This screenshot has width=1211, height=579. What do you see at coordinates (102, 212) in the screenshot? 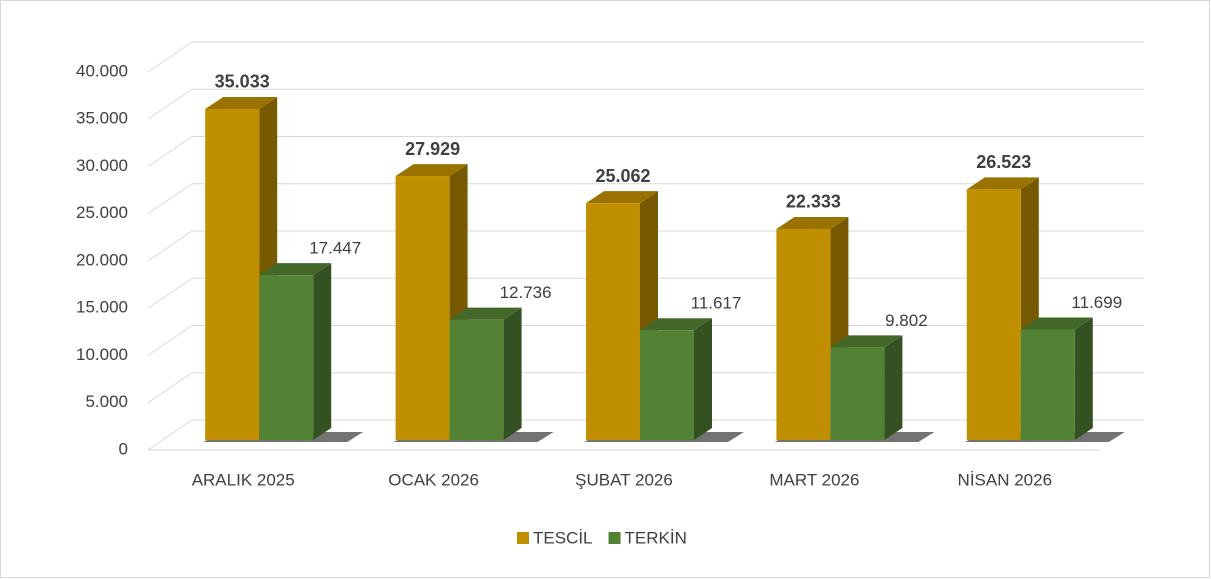
I see `y-tick-label: 25.000` at bounding box center [102, 212].